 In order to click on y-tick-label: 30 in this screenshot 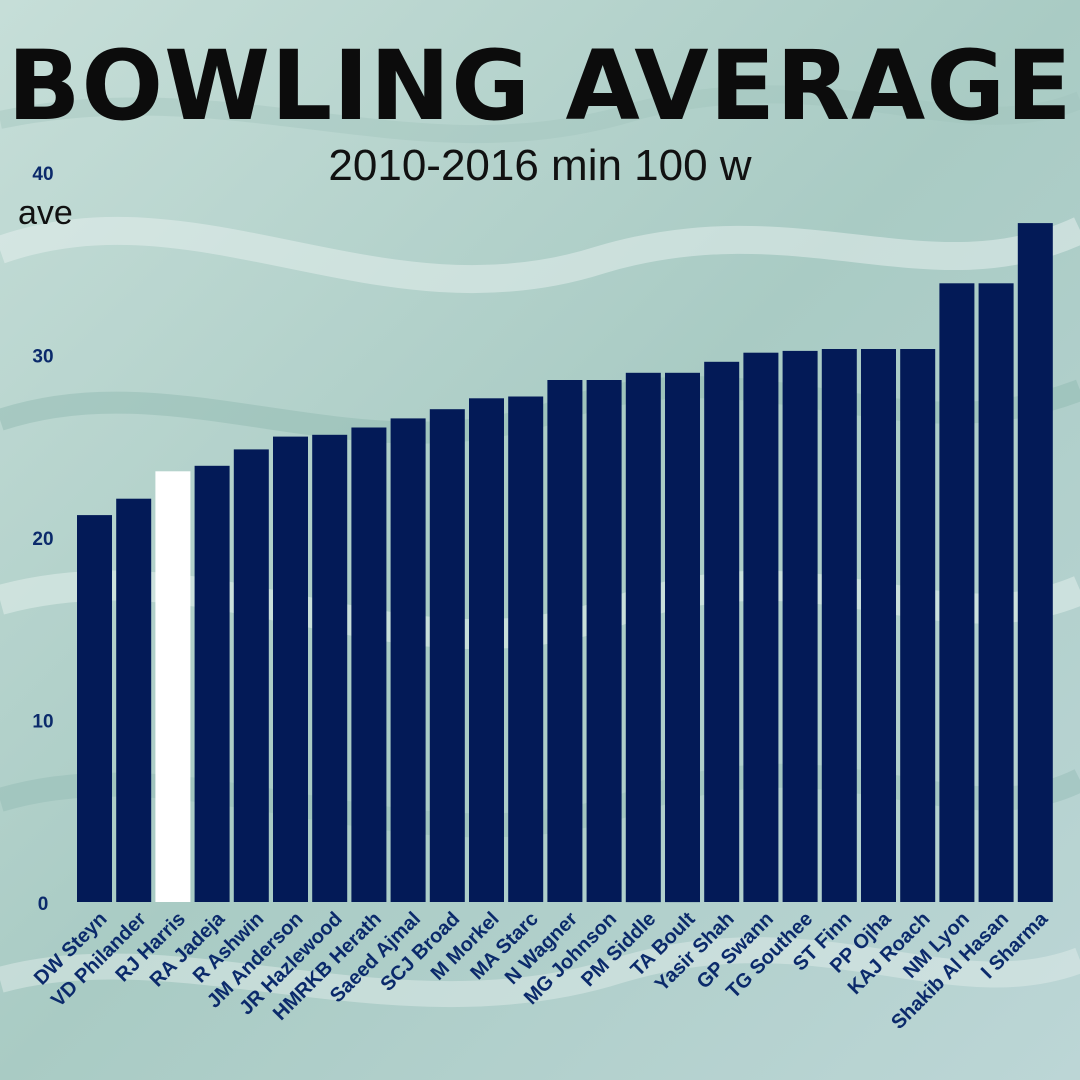, I will do `click(42, 357)`.